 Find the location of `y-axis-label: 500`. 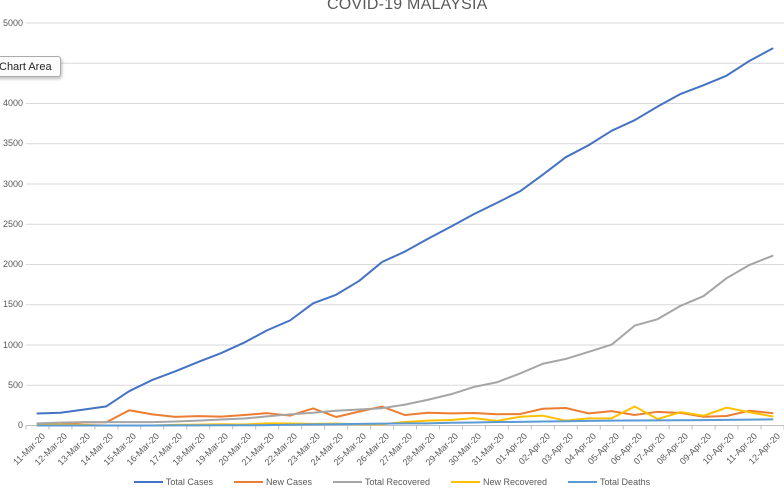

y-axis-label: 500 is located at coordinates (15, 384).